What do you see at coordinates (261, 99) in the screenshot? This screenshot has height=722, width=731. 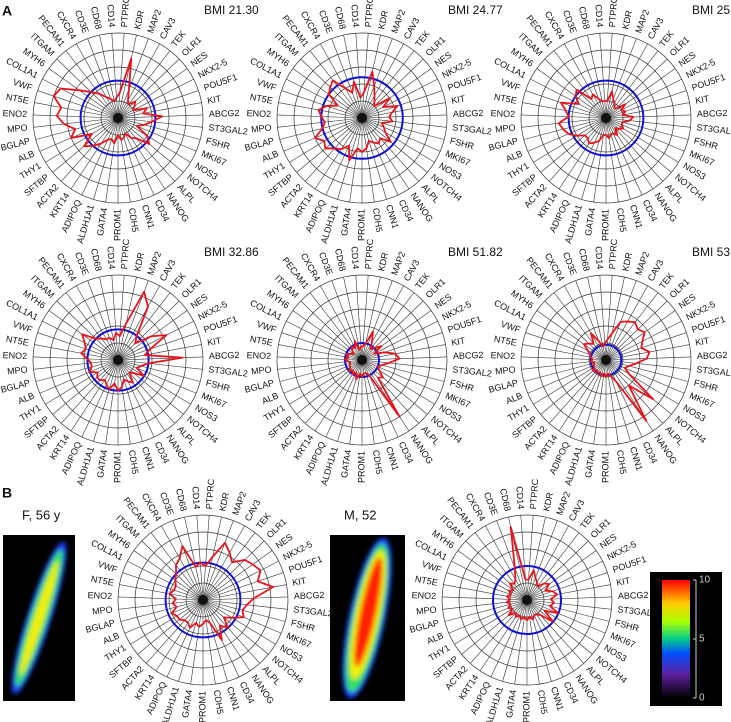 I see `category-label: NT5E` at bounding box center [261, 99].